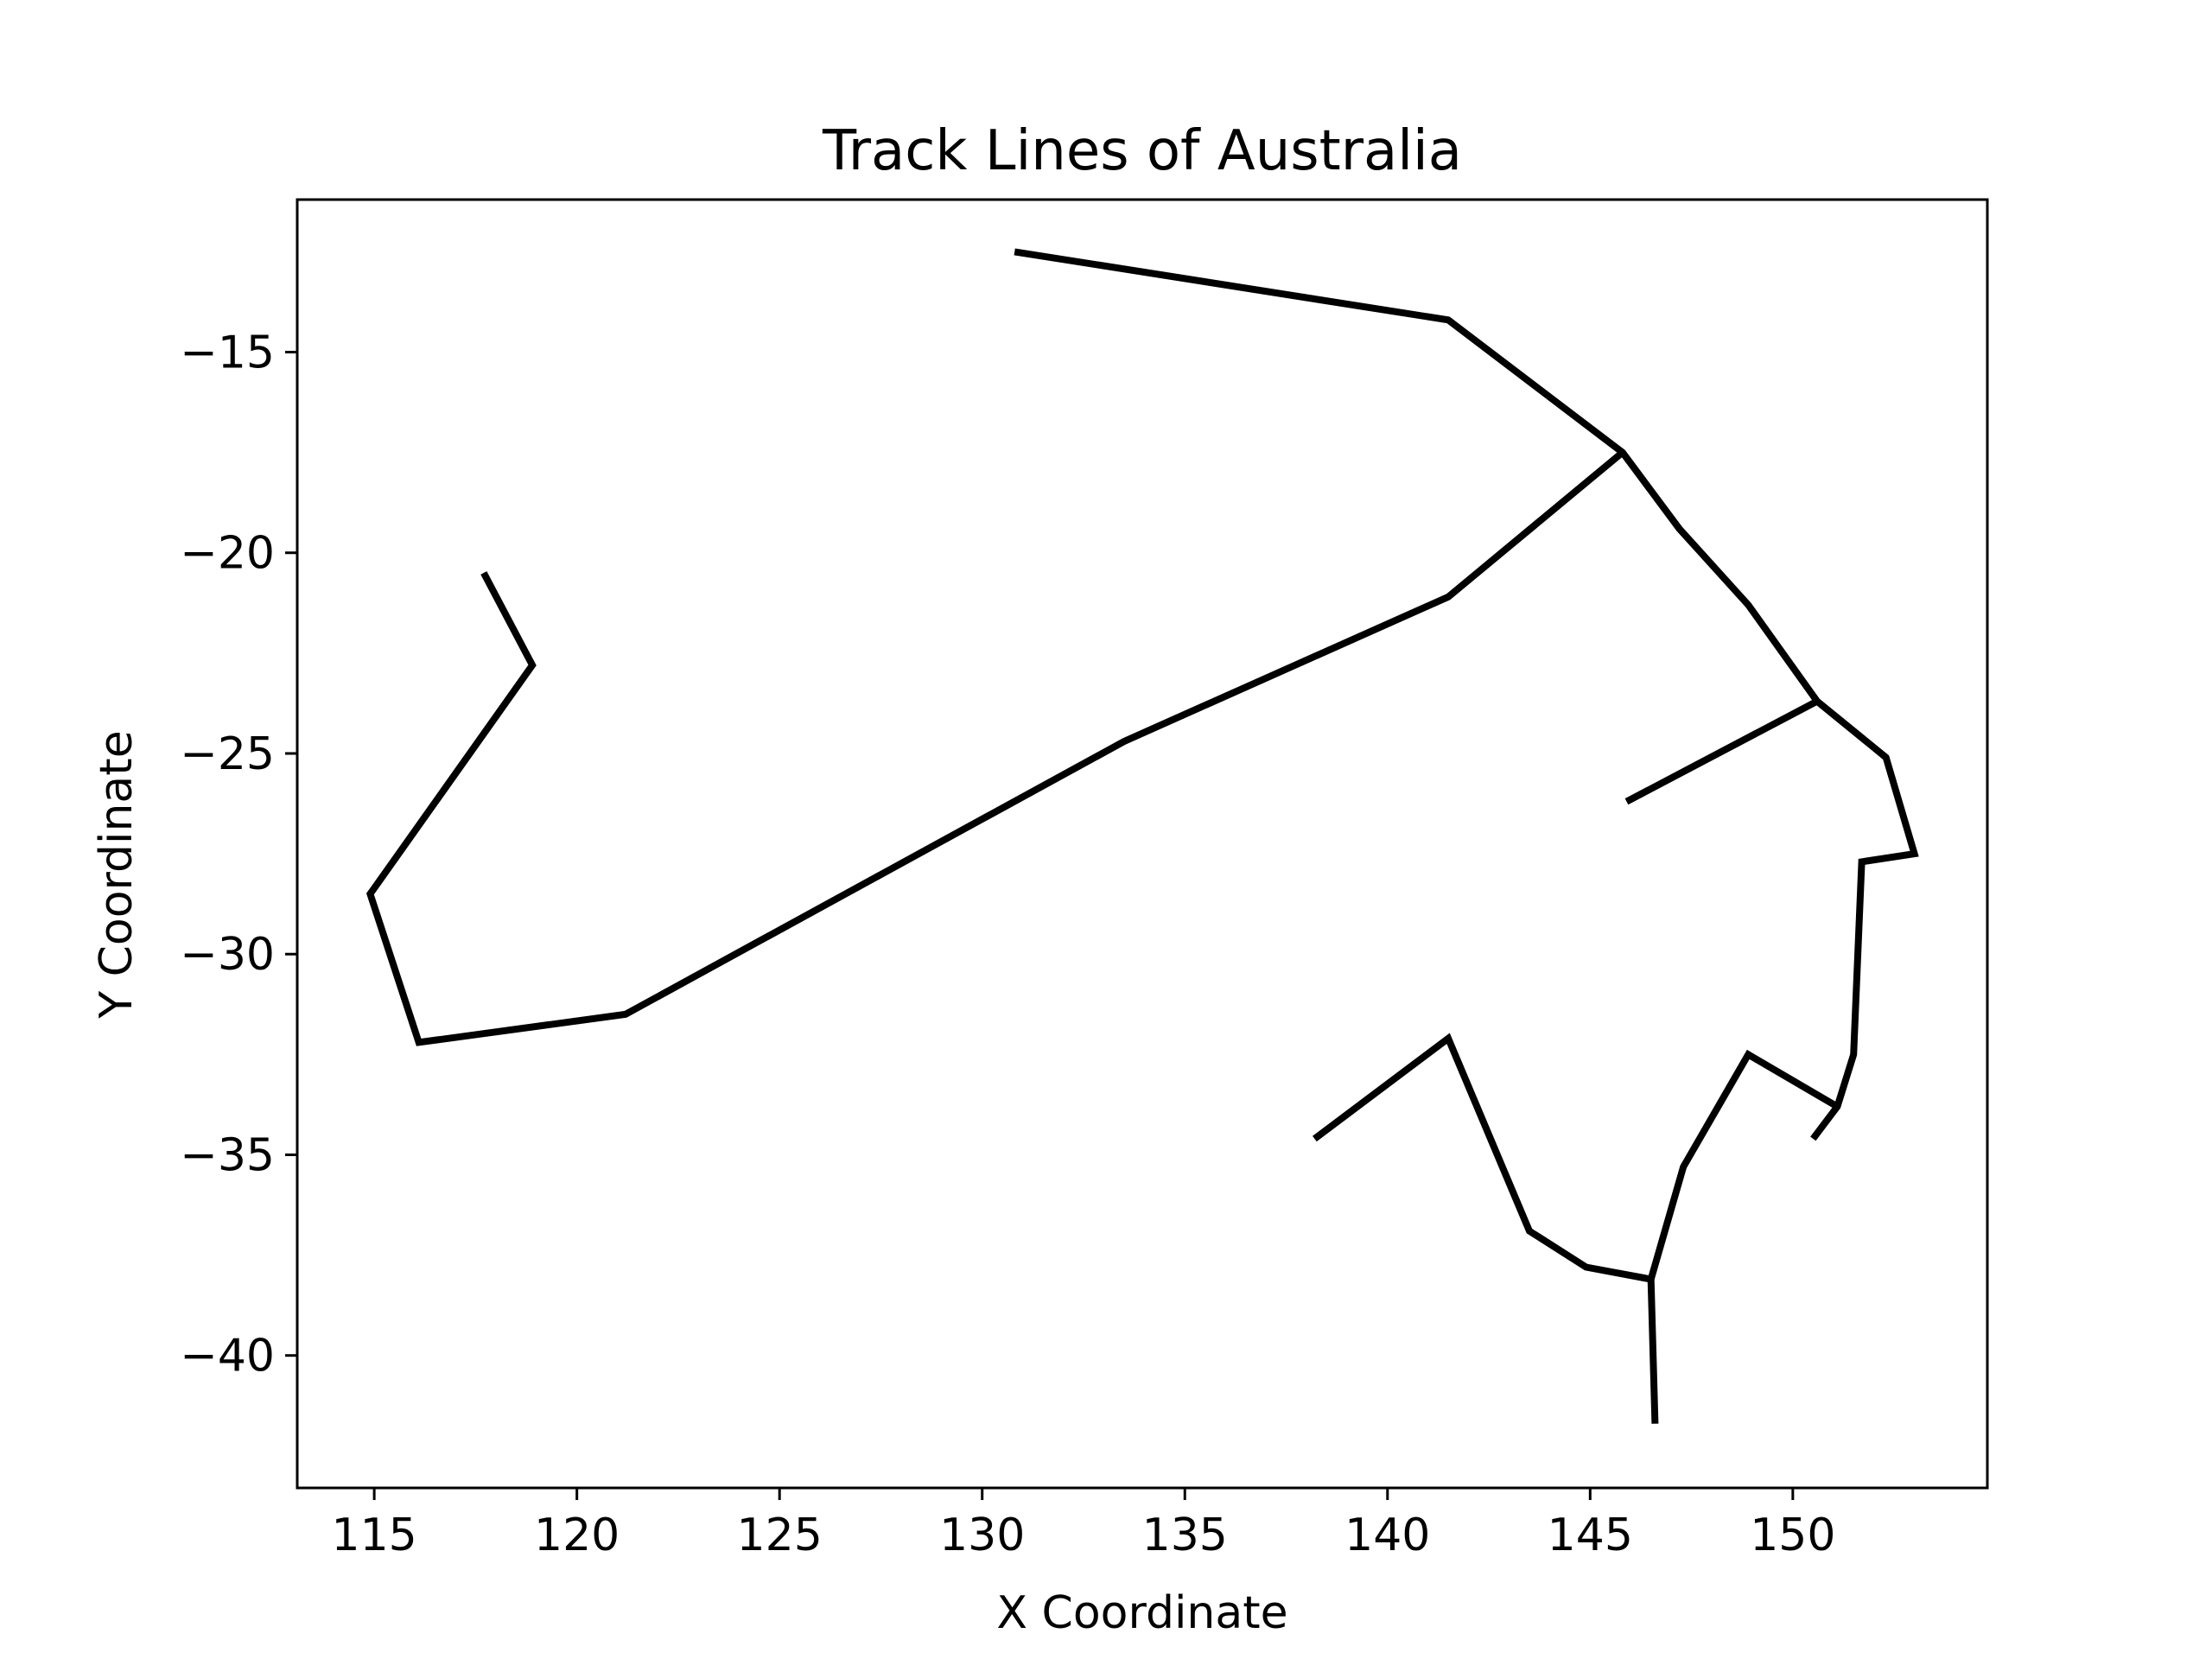 Image resolution: width=2212 pixels, height=1659 pixels. What do you see at coordinates (1185, 1535) in the screenshot?
I see `x-tick-label: 135` at bounding box center [1185, 1535].